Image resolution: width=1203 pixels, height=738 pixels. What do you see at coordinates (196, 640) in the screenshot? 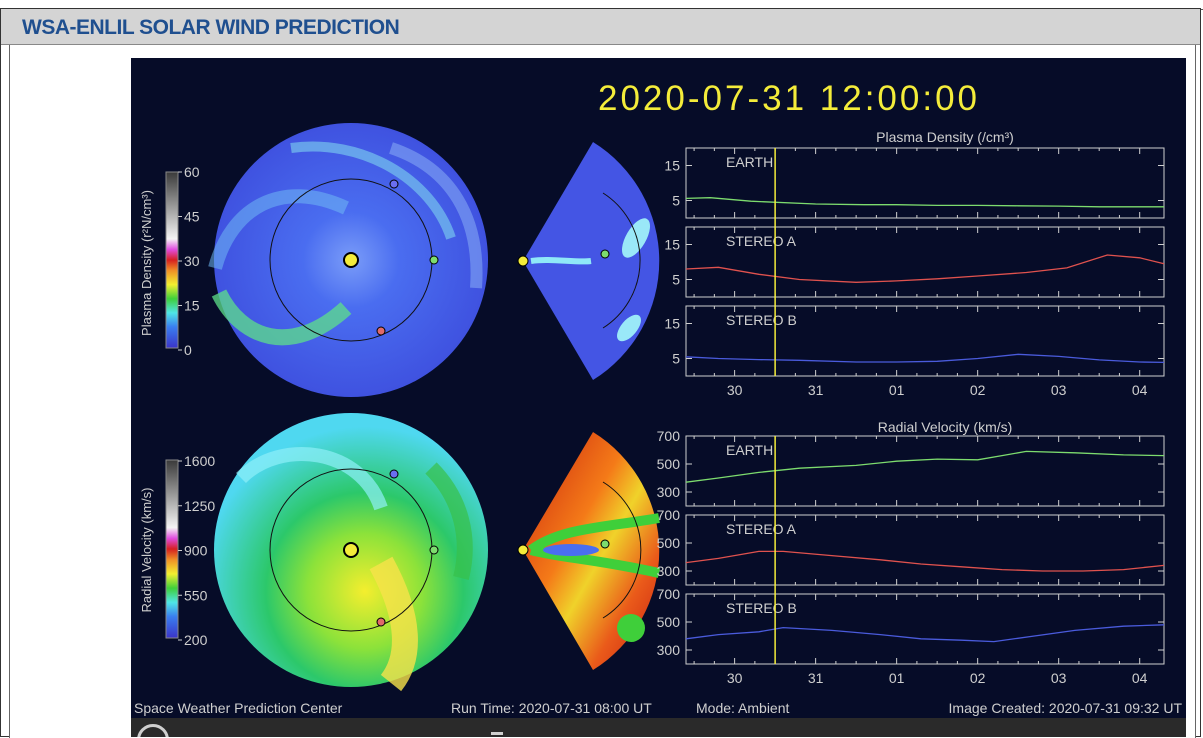
I see `colorbar-tick-label: 200` at bounding box center [196, 640].